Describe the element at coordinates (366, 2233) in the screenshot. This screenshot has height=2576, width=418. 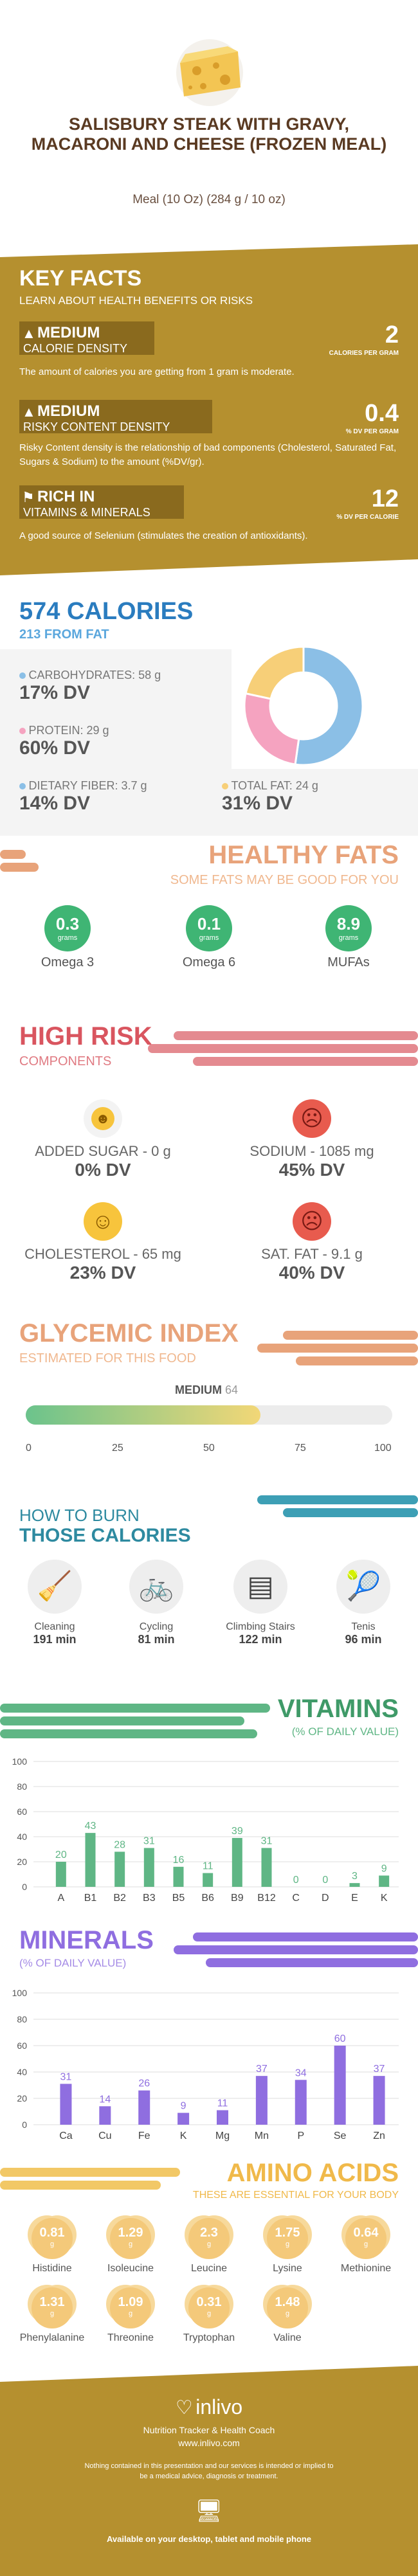
I see `amino-value: 0.64` at that location.